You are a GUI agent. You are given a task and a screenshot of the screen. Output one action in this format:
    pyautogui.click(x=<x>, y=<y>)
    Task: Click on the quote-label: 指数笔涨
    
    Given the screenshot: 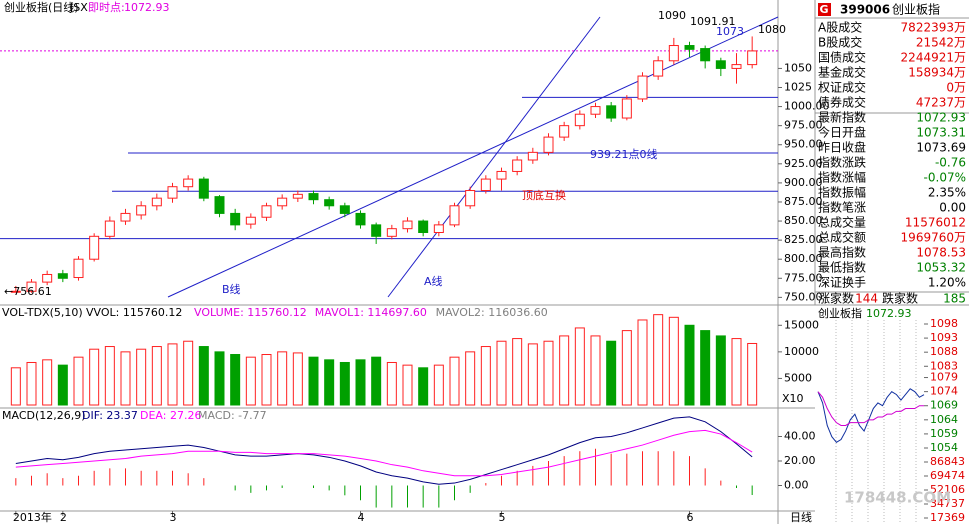 What is the action you would take?
    pyautogui.click(x=842, y=207)
    